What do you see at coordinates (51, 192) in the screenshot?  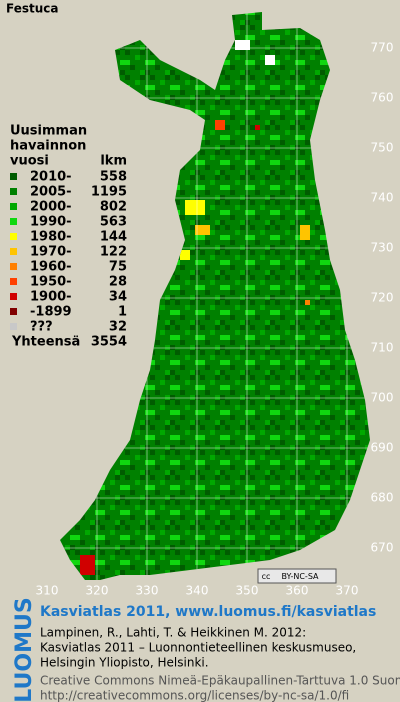 I see `legend-label: 2005-` at bounding box center [51, 192].